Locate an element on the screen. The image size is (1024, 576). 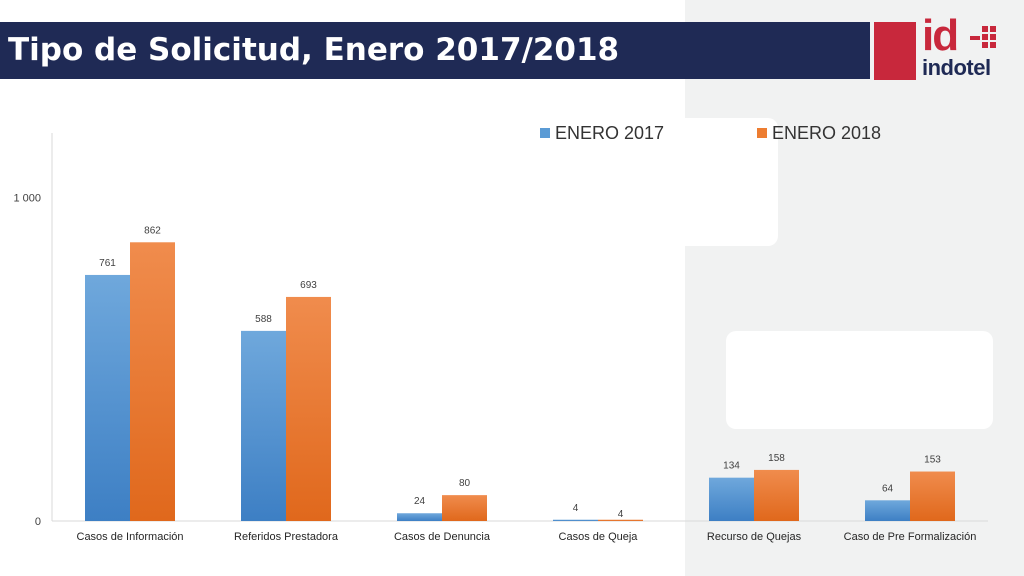
legend-swatch-2017 is located at coordinates (545, 133).